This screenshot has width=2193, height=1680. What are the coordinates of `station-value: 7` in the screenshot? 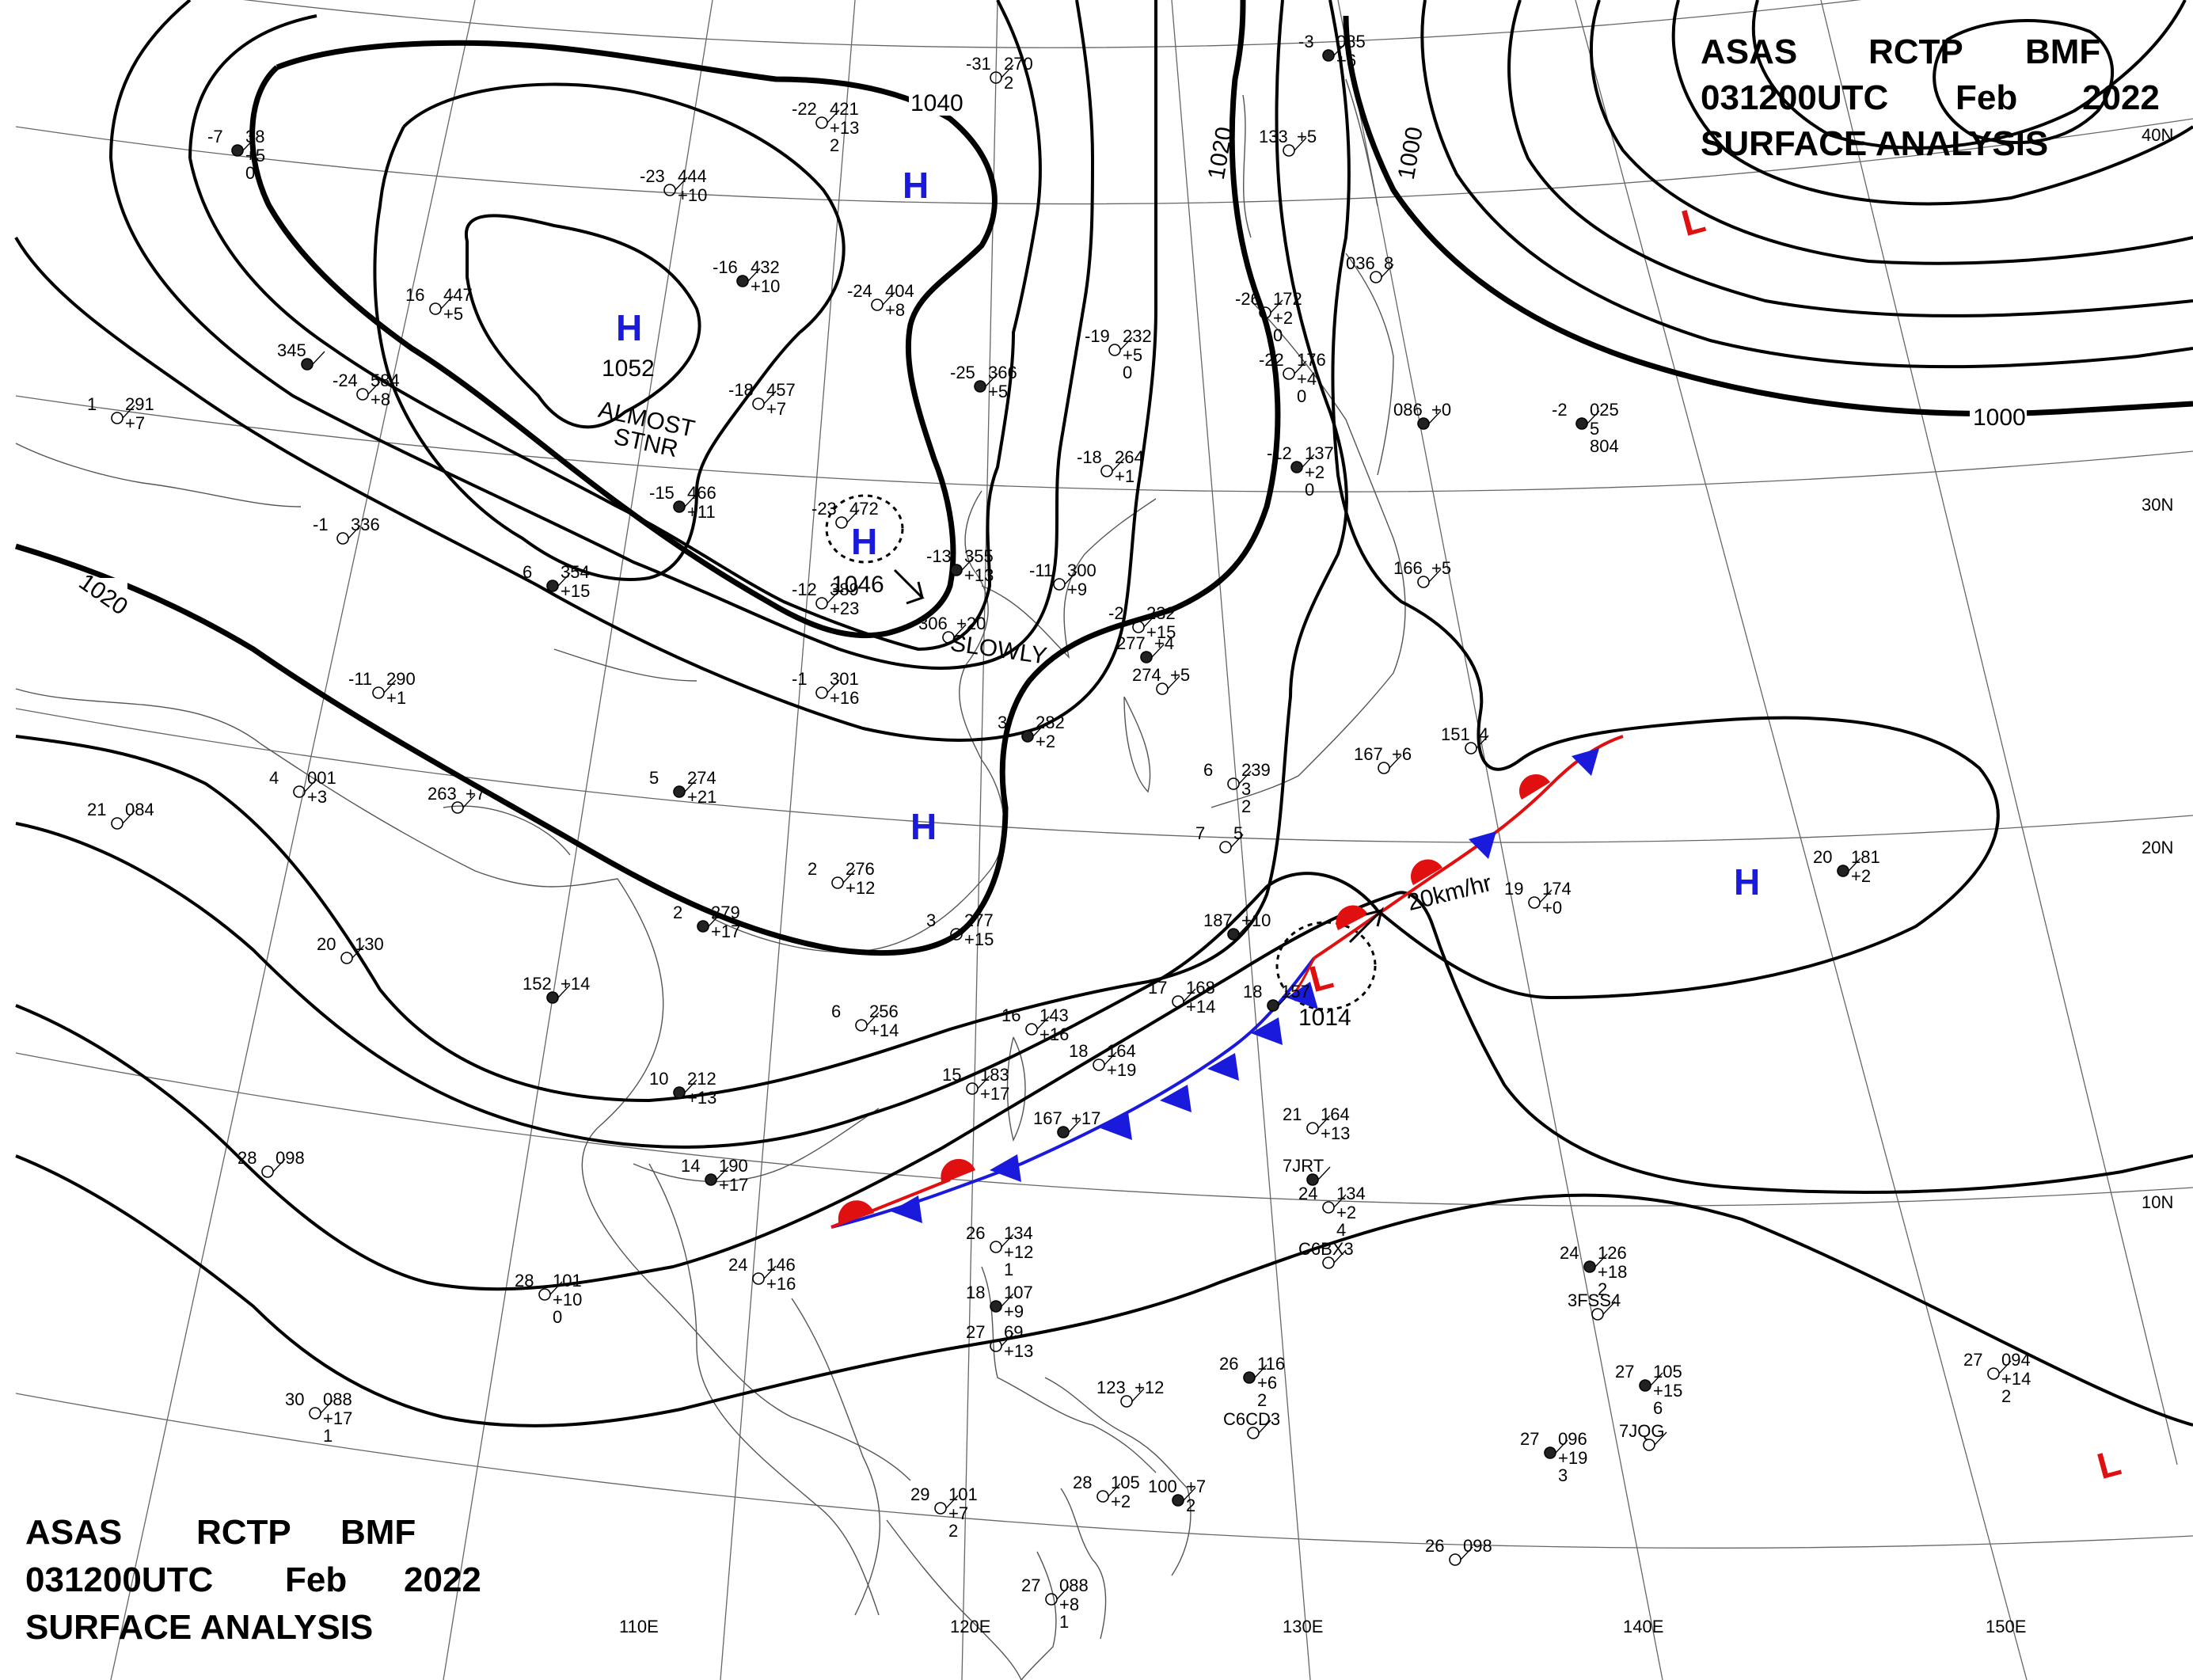 It's located at (1200, 833).